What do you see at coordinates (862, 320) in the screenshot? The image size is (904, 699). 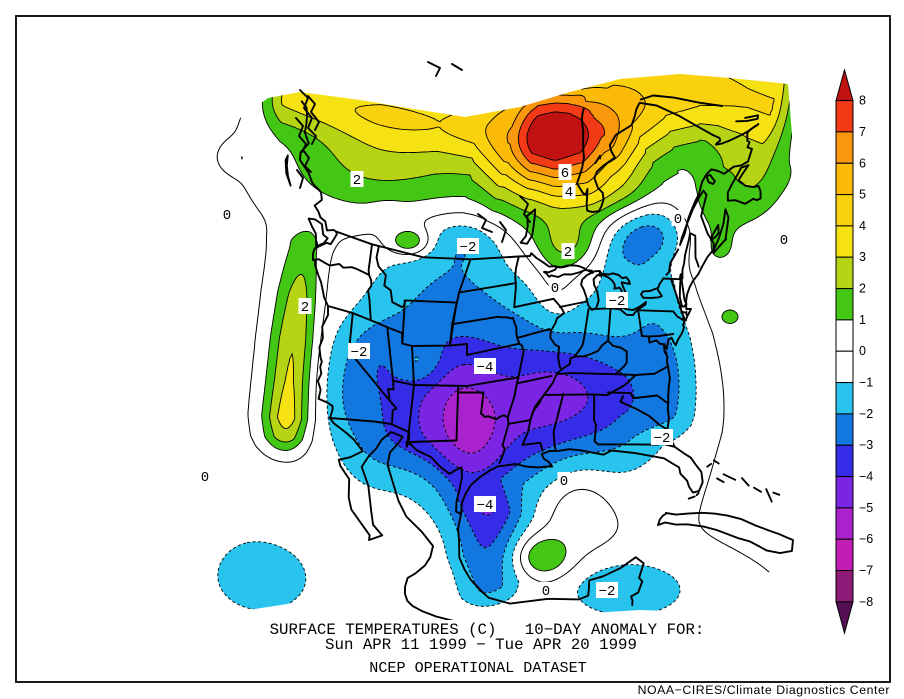 I see `svg-text: 1` at bounding box center [862, 320].